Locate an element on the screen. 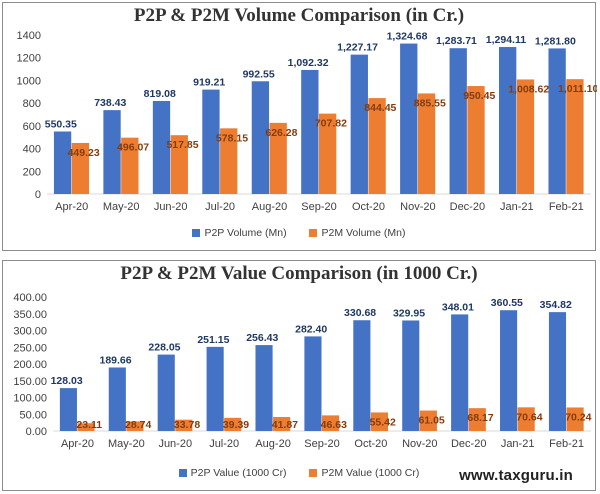 The height and width of the screenshot is (494, 600). volume-data-label-p2p: 1,092.32 is located at coordinates (308, 63).